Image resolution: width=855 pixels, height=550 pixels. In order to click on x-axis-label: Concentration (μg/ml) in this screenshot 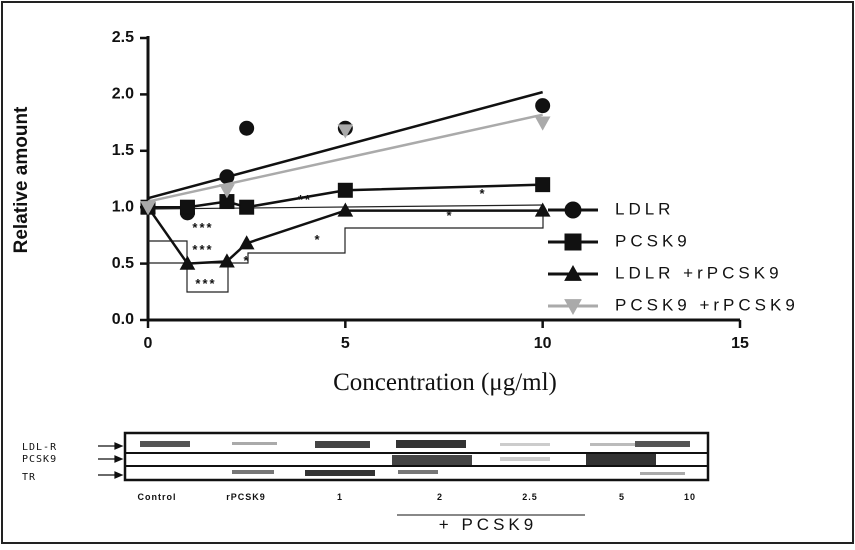, I will do `click(445, 382)`.